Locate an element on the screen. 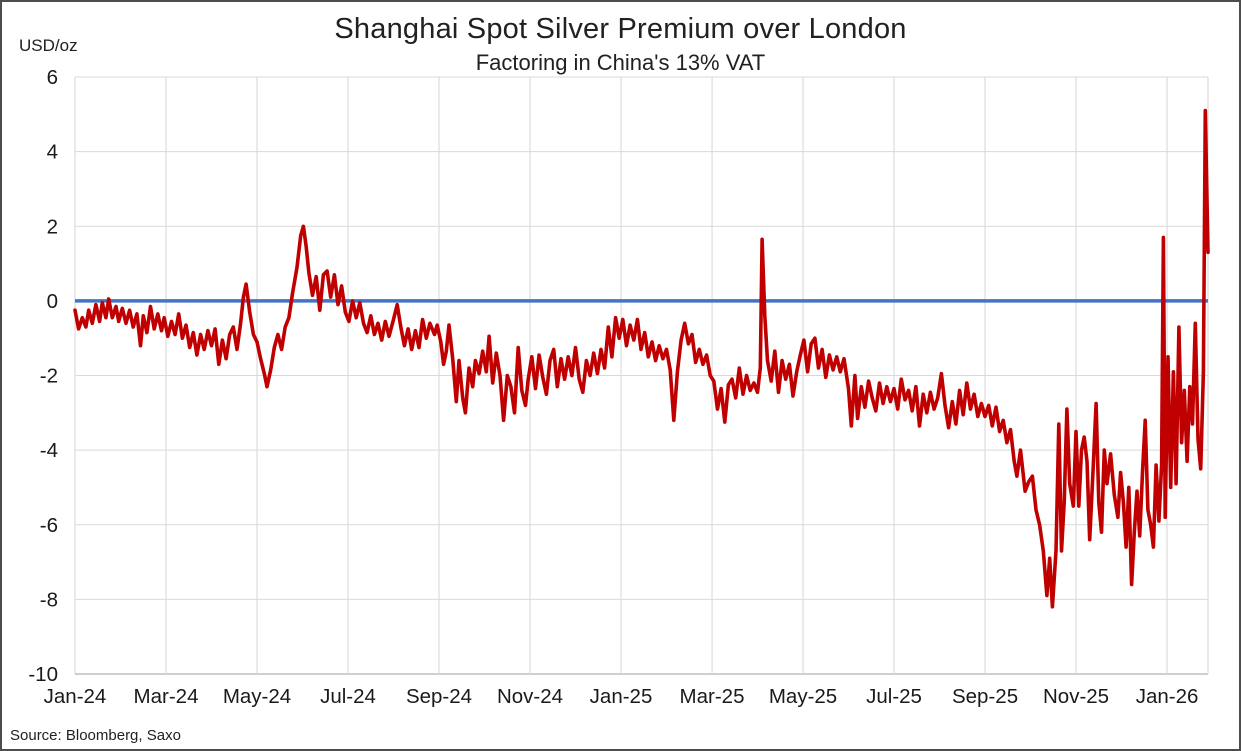 Image resolution: width=1241 pixels, height=751 pixels. y-tick-label: -4 is located at coordinates (49, 450).